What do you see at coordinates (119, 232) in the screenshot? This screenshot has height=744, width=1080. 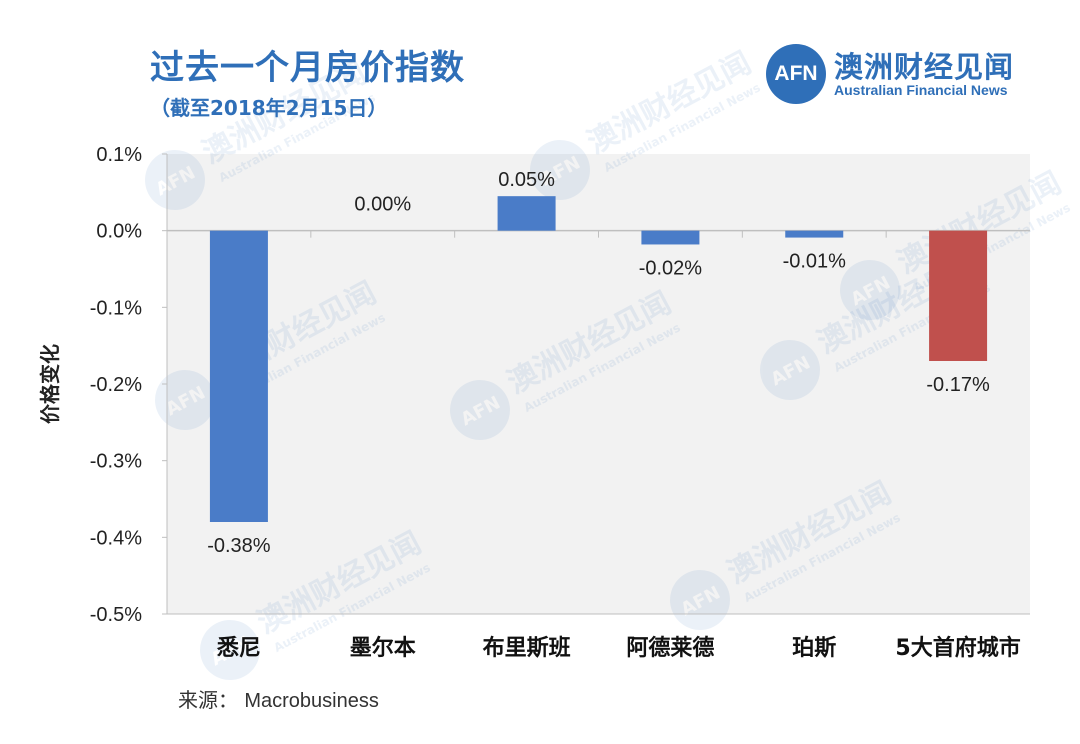 I see `y-tick-label: 0.0%` at bounding box center [119, 232].